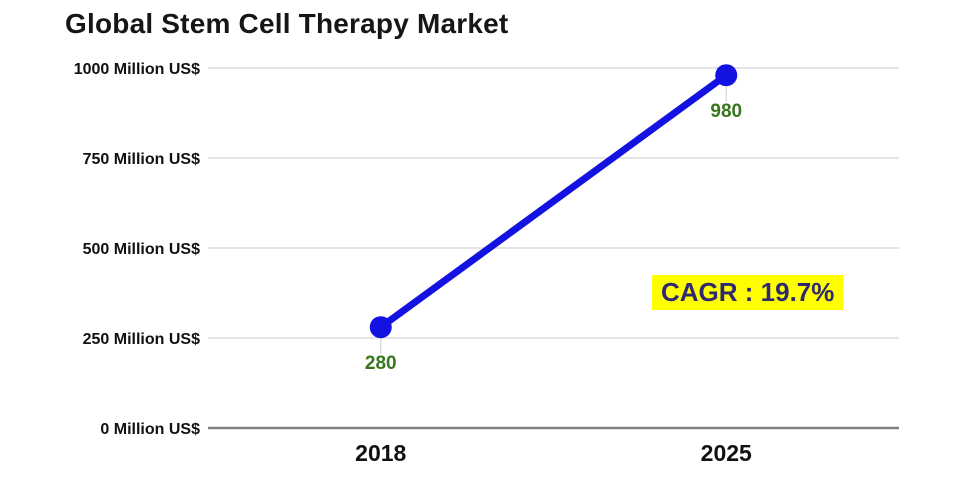 Image resolution: width=960 pixels, height=502 pixels. I want to click on y-axis-tick-label: 0 Million US$, so click(150, 429).